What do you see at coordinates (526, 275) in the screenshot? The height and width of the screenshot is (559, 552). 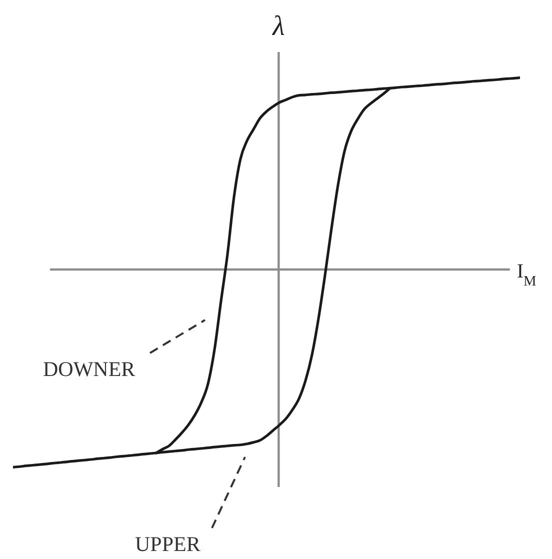 I see `x-axis-title: I$_{M}$` at bounding box center [526, 275].